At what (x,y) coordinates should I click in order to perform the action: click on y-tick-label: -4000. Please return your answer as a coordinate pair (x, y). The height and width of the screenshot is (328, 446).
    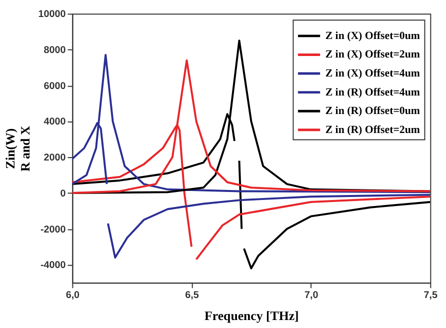
    Looking at the image, I should click on (53, 266).